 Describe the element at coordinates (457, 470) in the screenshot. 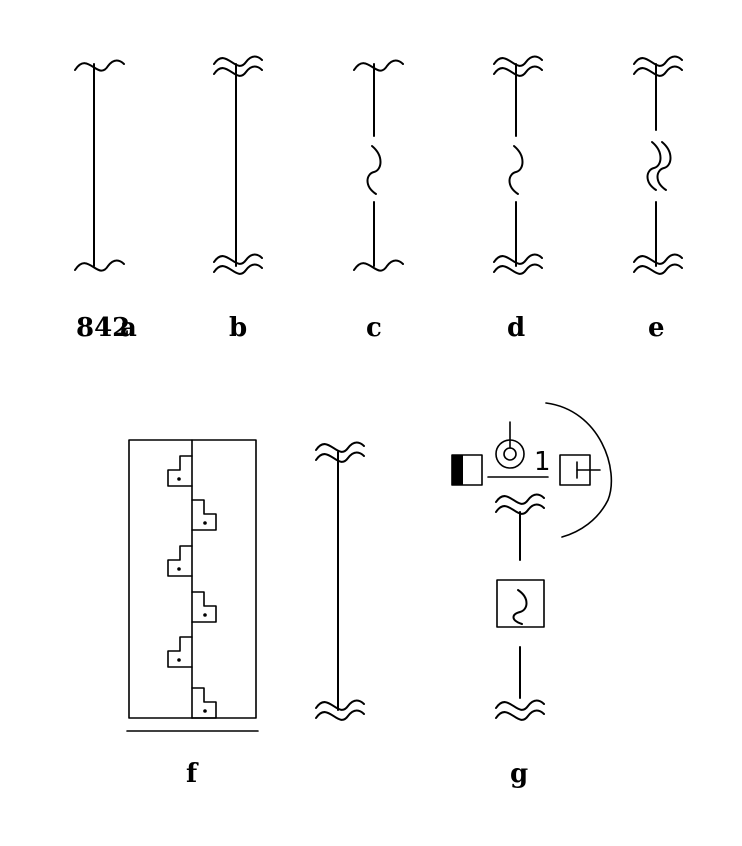

I see `half-filled-block-fill` at that location.